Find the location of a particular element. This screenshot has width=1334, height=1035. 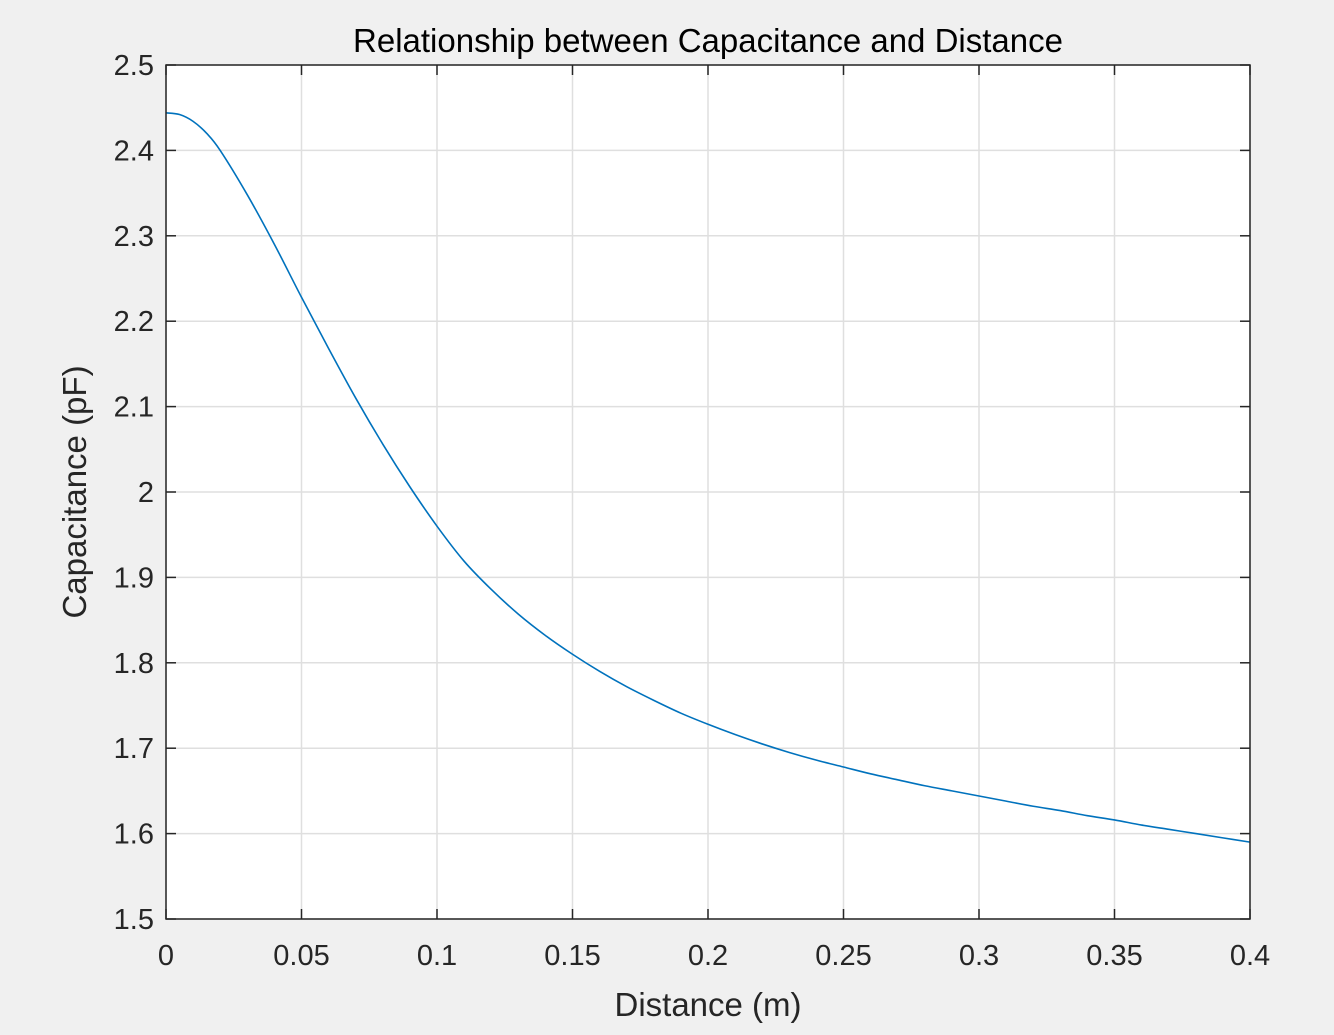

x-tick-label: 0.15 is located at coordinates (572, 956).